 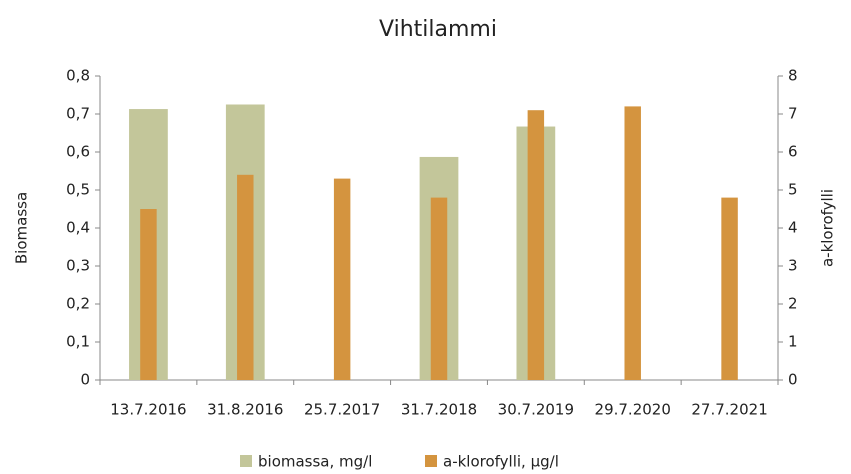 I want to click on y-tick-label: 0,3, so click(x=78, y=266).